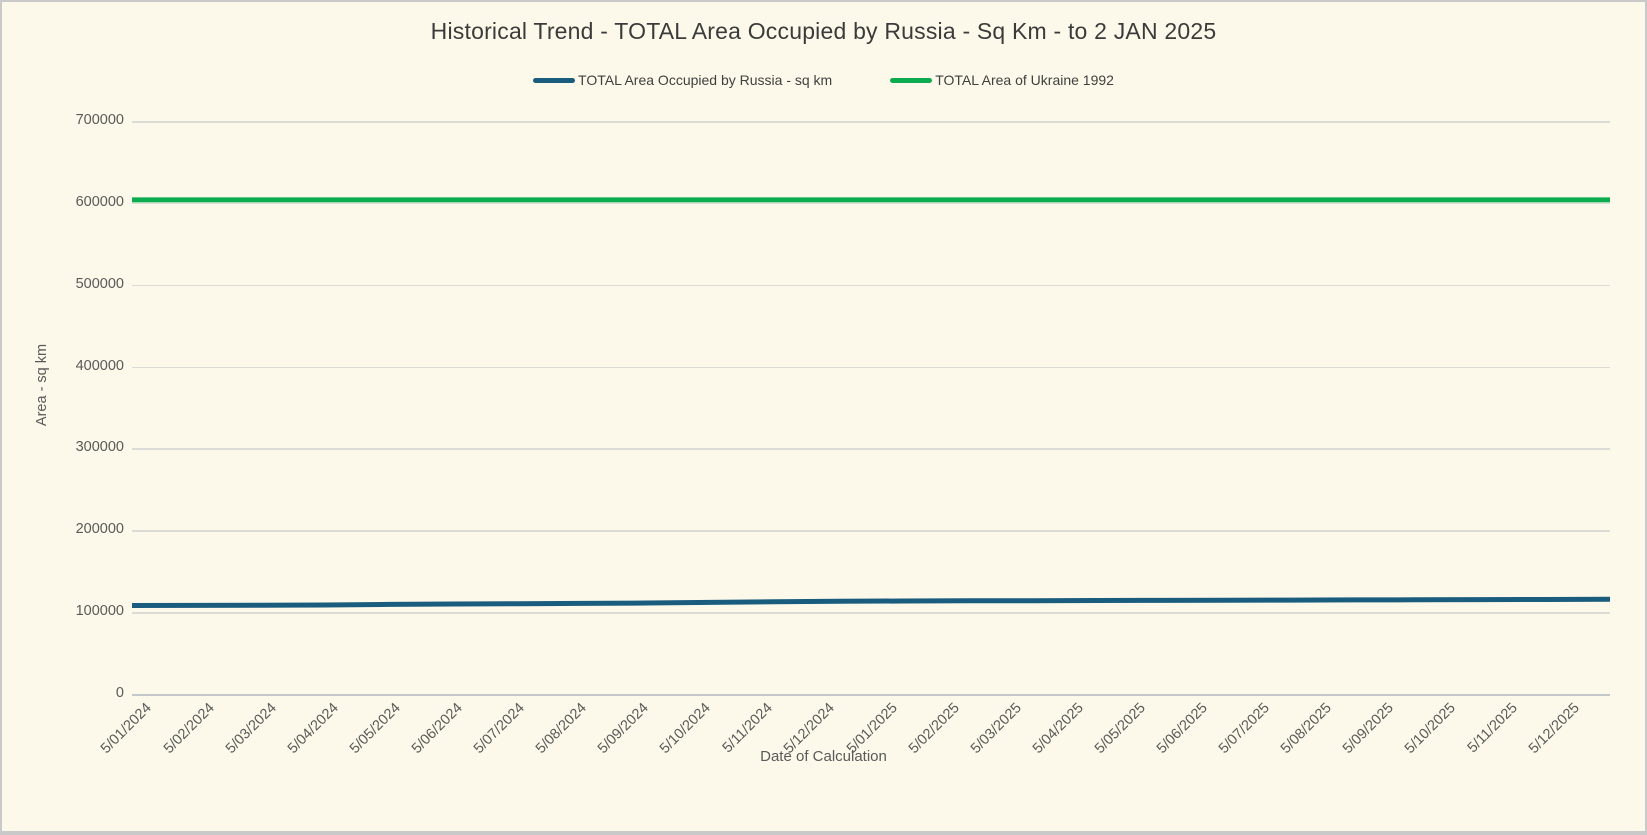  Describe the element at coordinates (554, 80) in the screenshot. I see `legend-swatch-russia-icon` at that location.